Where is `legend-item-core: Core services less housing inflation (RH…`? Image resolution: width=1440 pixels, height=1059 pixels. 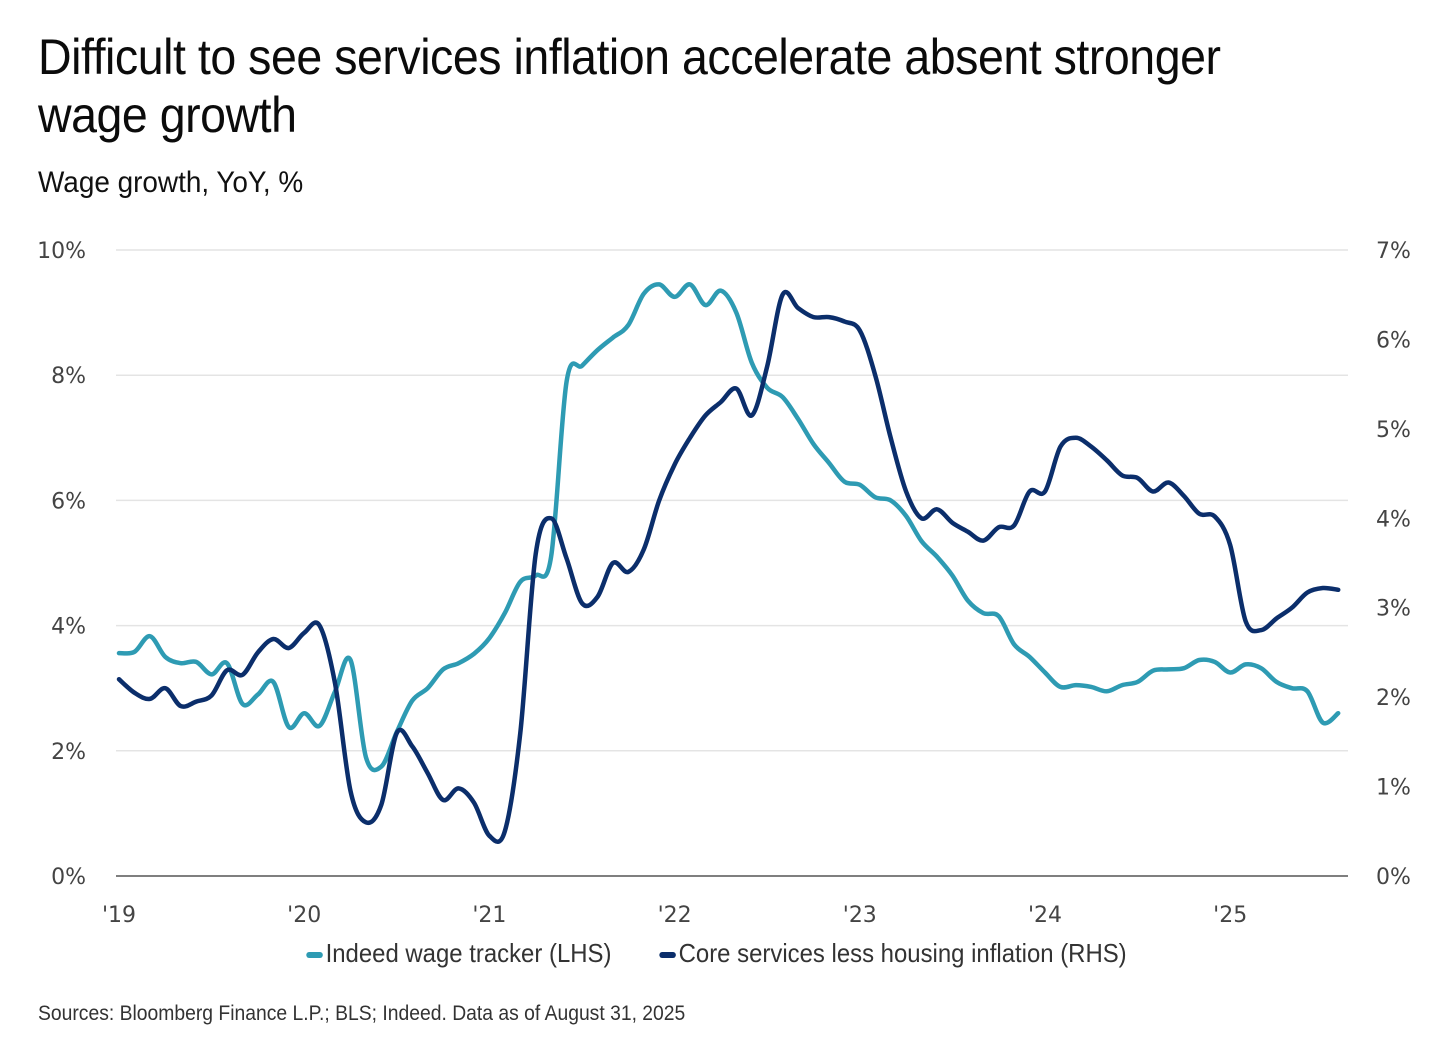
legend-item-core: Core services less housing inflation (RH… is located at coordinates (893, 953).